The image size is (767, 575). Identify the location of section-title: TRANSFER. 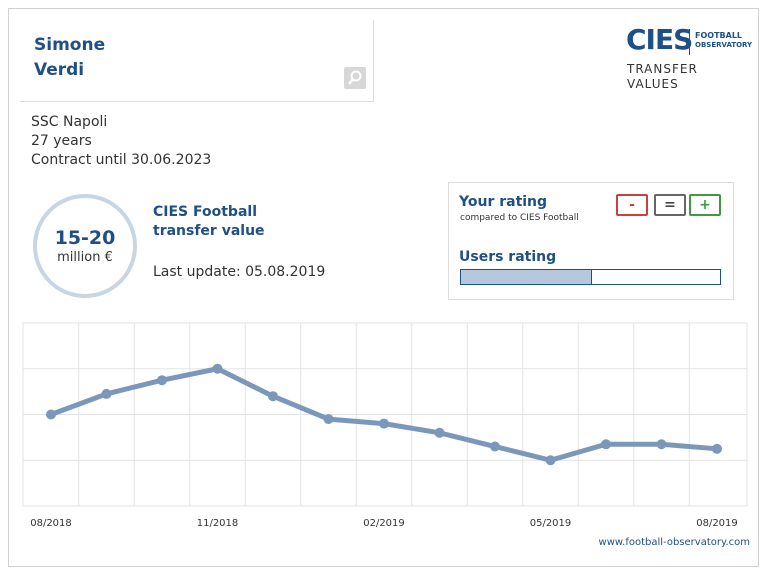
(662, 69).